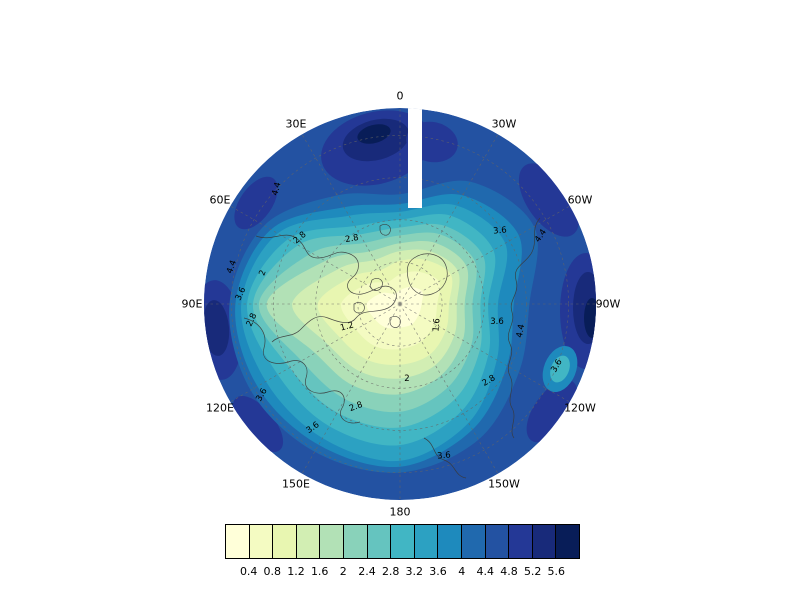 The image size is (800, 600). Describe the element at coordinates (504, 484) in the screenshot. I see `longitude-label-150W: 150W` at that location.